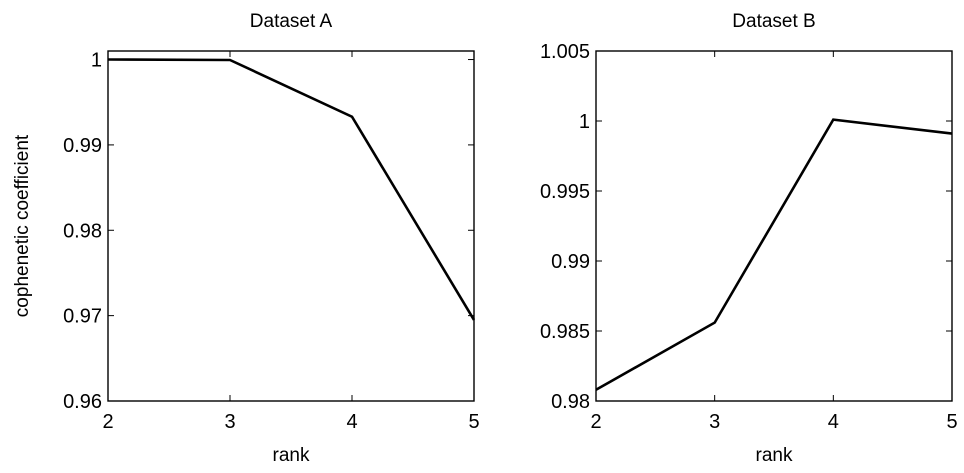 The width and height of the screenshot is (964, 473). Describe the element at coordinates (82, 317) in the screenshot. I see `y-tick-label: 0.97` at that location.